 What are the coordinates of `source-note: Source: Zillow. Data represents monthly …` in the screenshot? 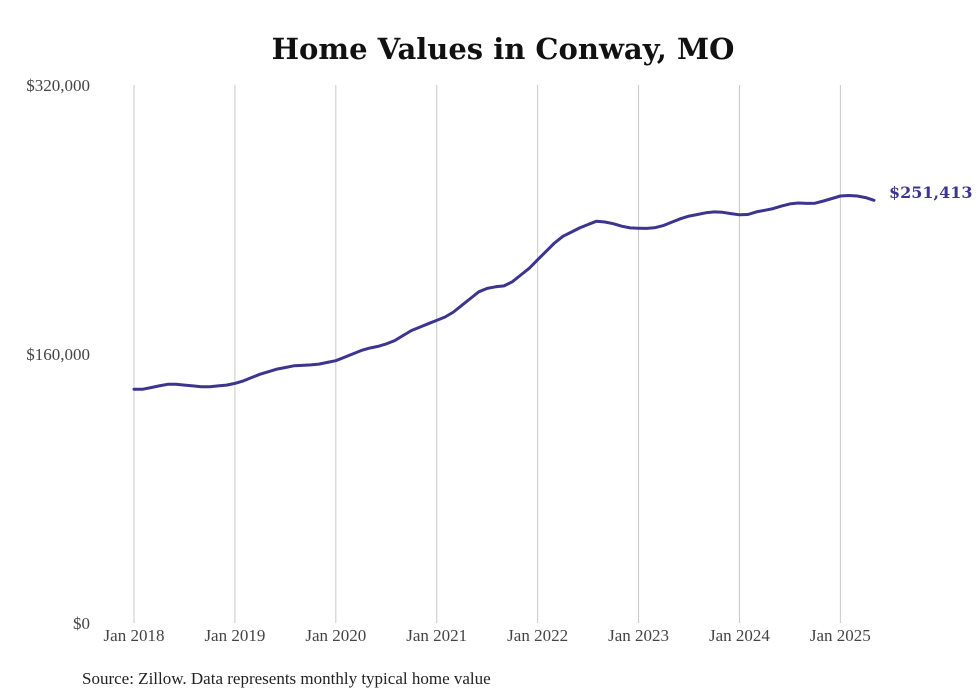 It's located at (286, 678).